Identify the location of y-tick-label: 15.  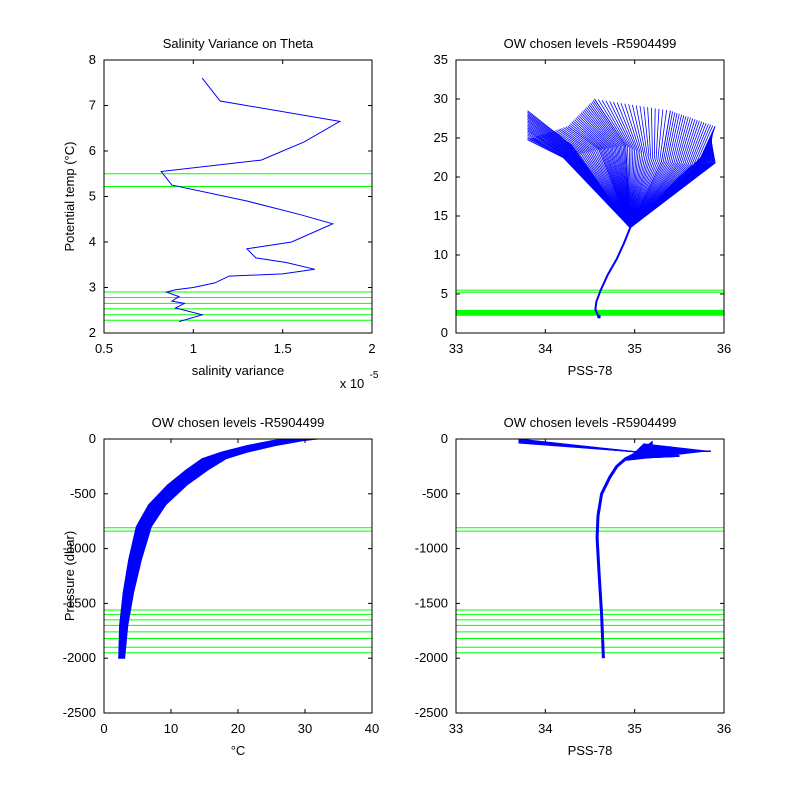
(441, 215).